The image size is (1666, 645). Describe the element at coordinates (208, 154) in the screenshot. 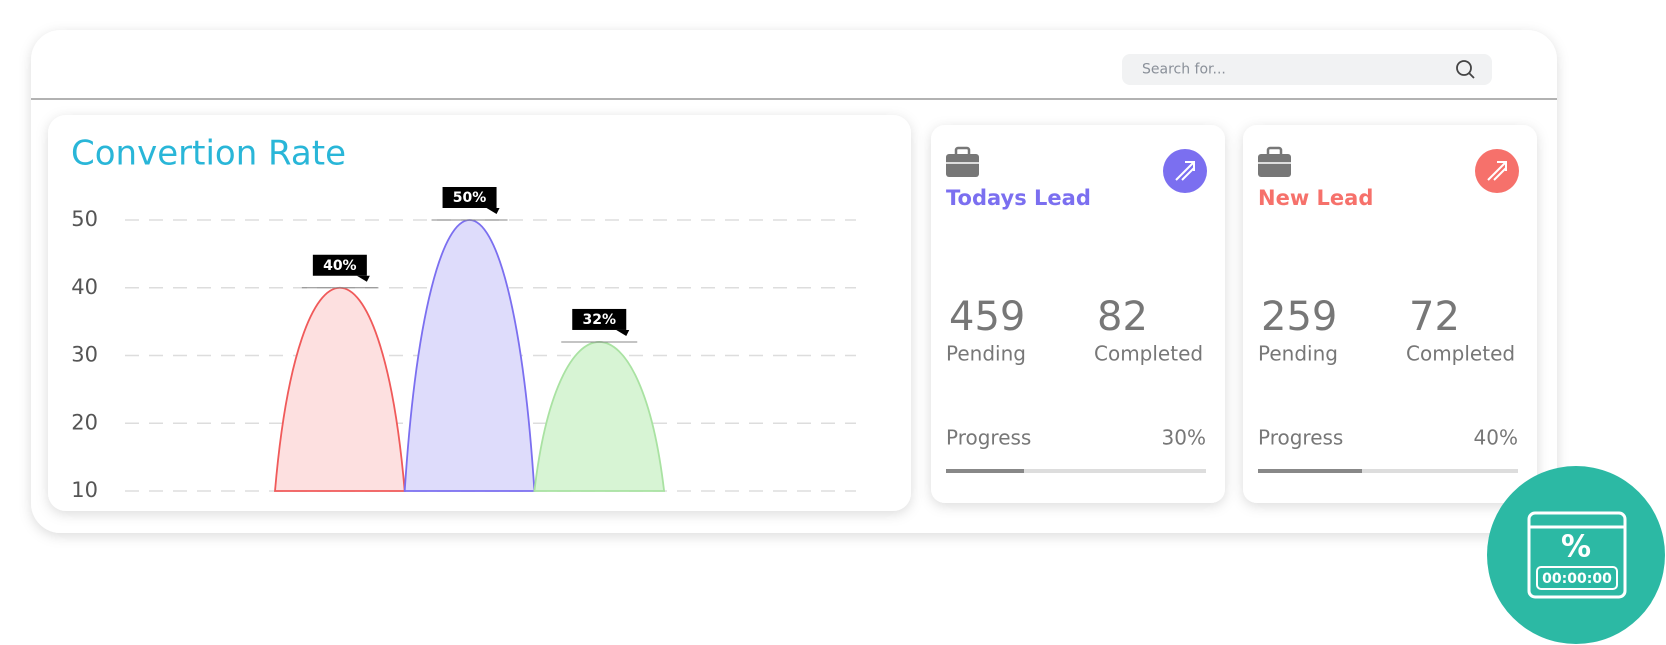

I see `chart-title: Convertion Rate` at that location.